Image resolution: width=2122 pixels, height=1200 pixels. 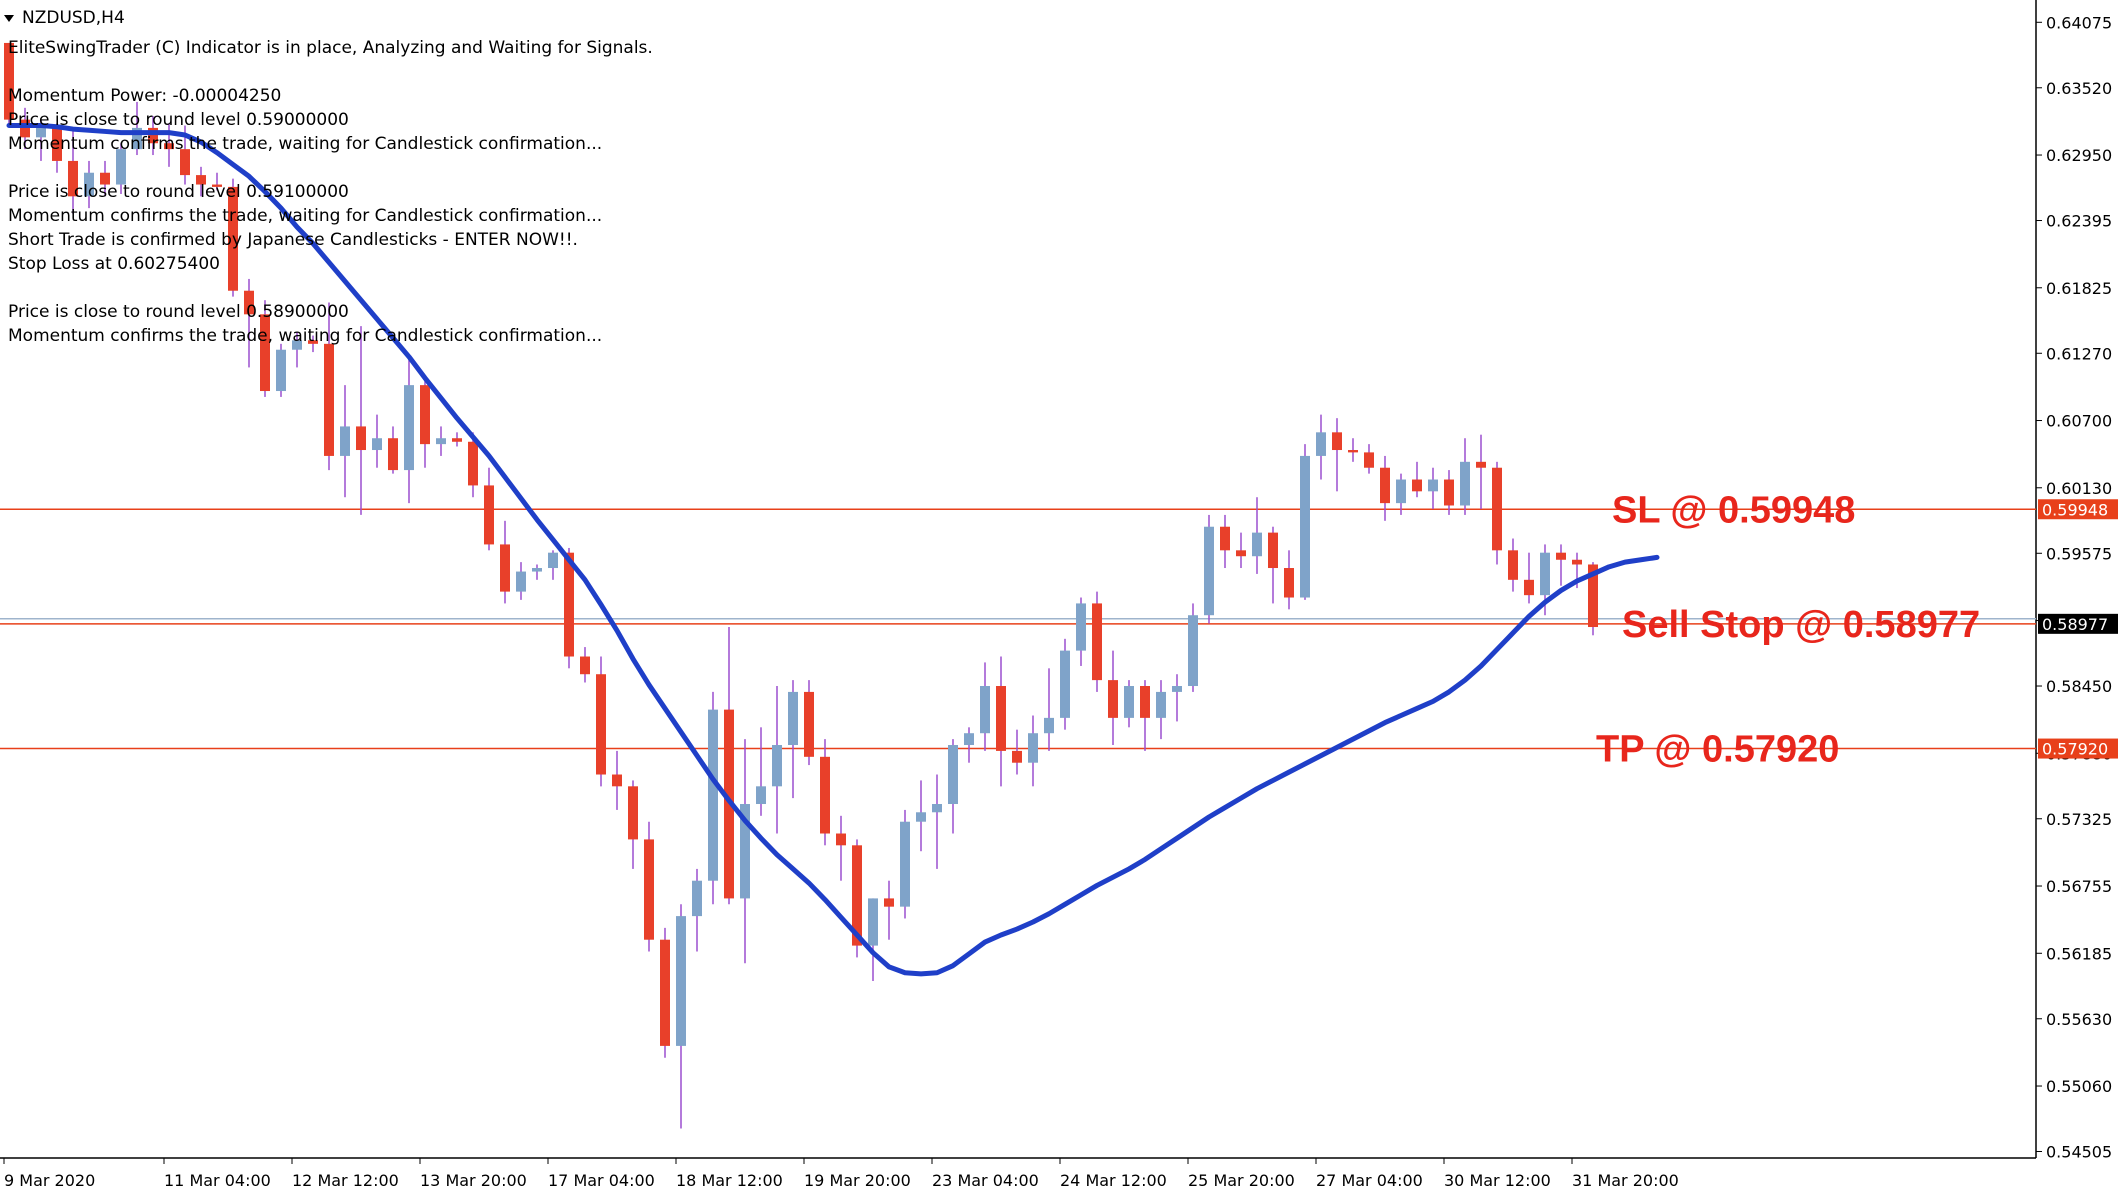 I want to click on level-price-tag-label: 0.57920, so click(x=2075, y=749).